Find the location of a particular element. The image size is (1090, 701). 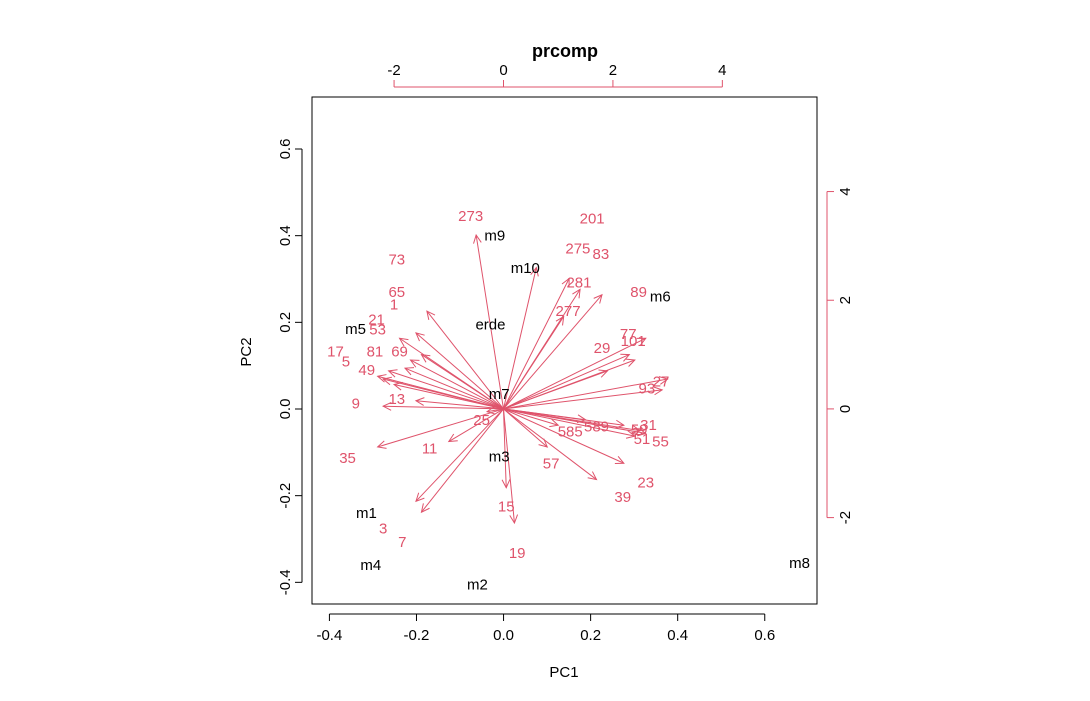

loading-label-1: 1 is located at coordinates (394, 305).